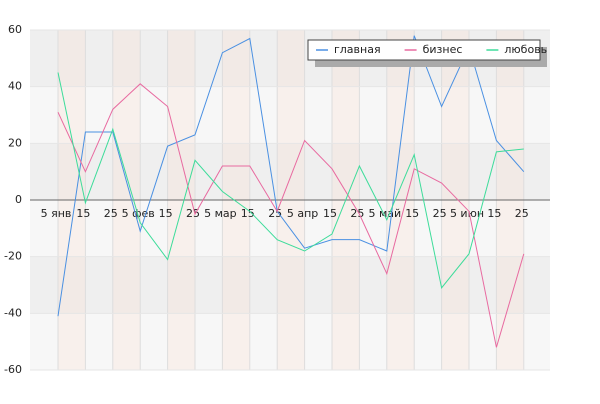 Image resolution: width=600 pixels, height=404 pixels. Describe the element at coordinates (13, 256) in the screenshot. I see `y-tick-label: -20` at that location.